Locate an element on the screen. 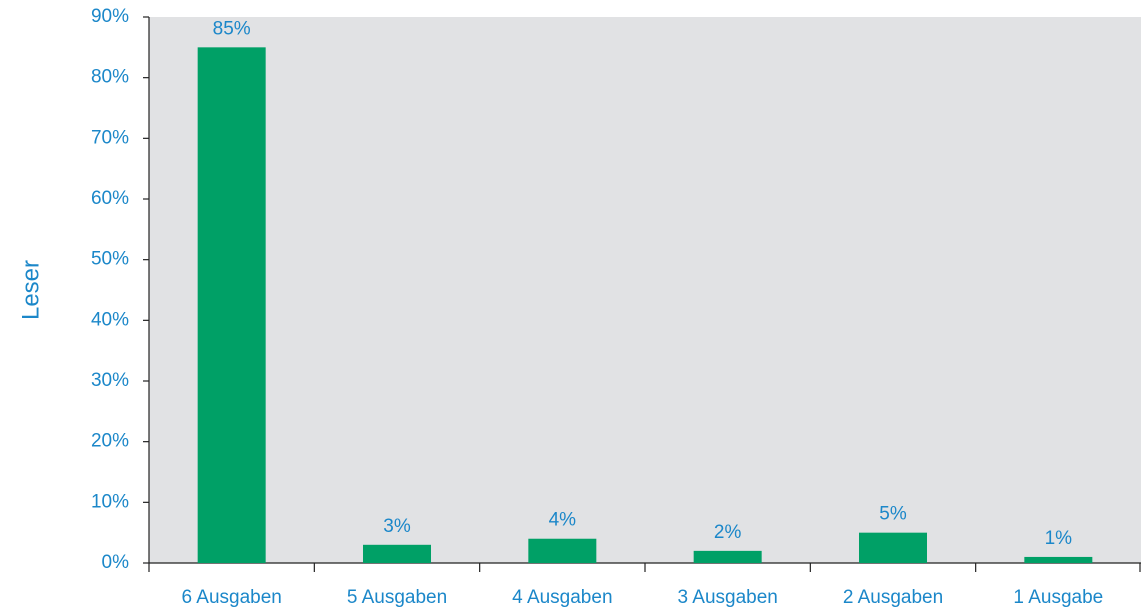 Image resolution: width=1141 pixels, height=612 pixels. x-tick-label: 3 Ausgaben is located at coordinates (727, 597).